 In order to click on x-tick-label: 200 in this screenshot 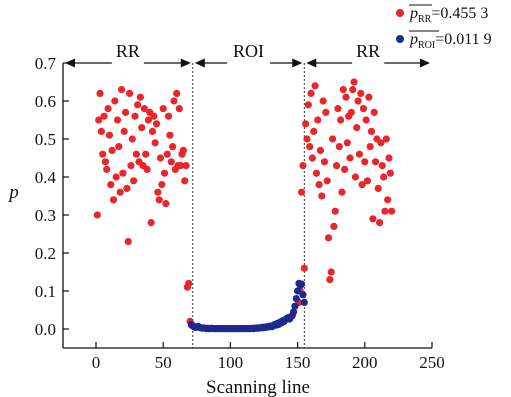, I will do `click(365, 362)`.